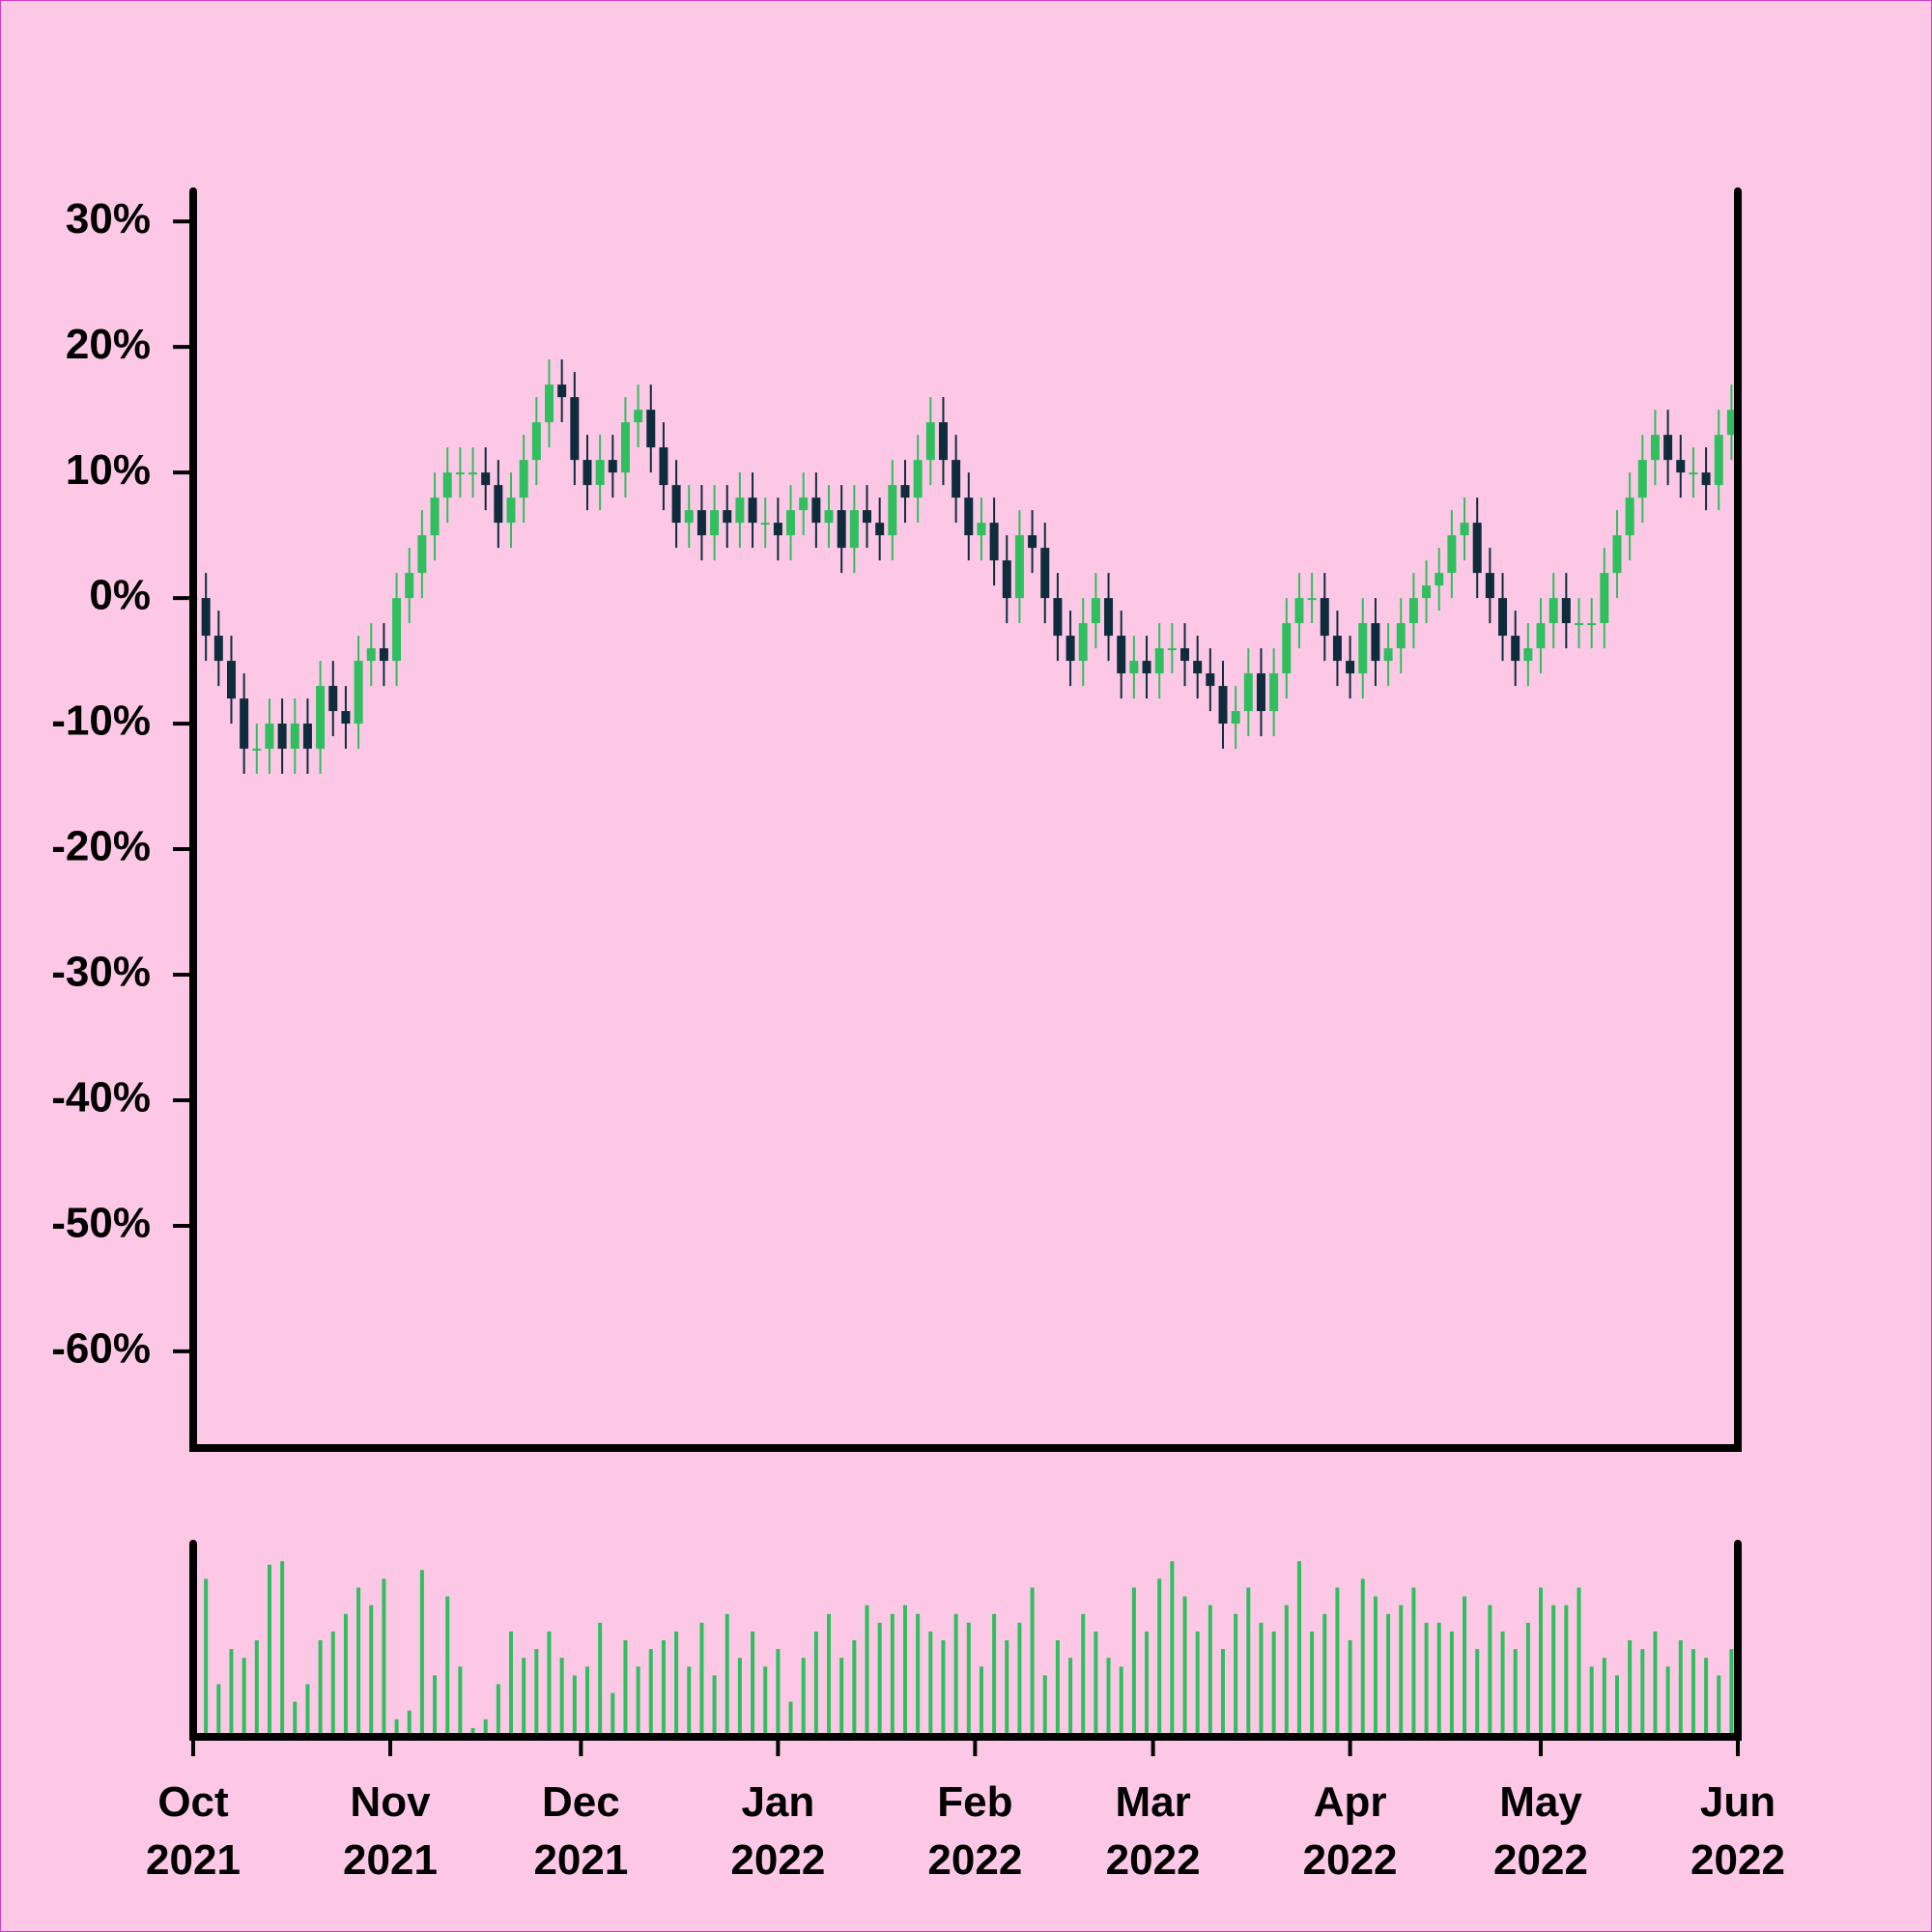 The width and height of the screenshot is (1932, 1932). Describe the element at coordinates (390, 1831) in the screenshot. I see `x-tick-label: Nov 2021` at that location.